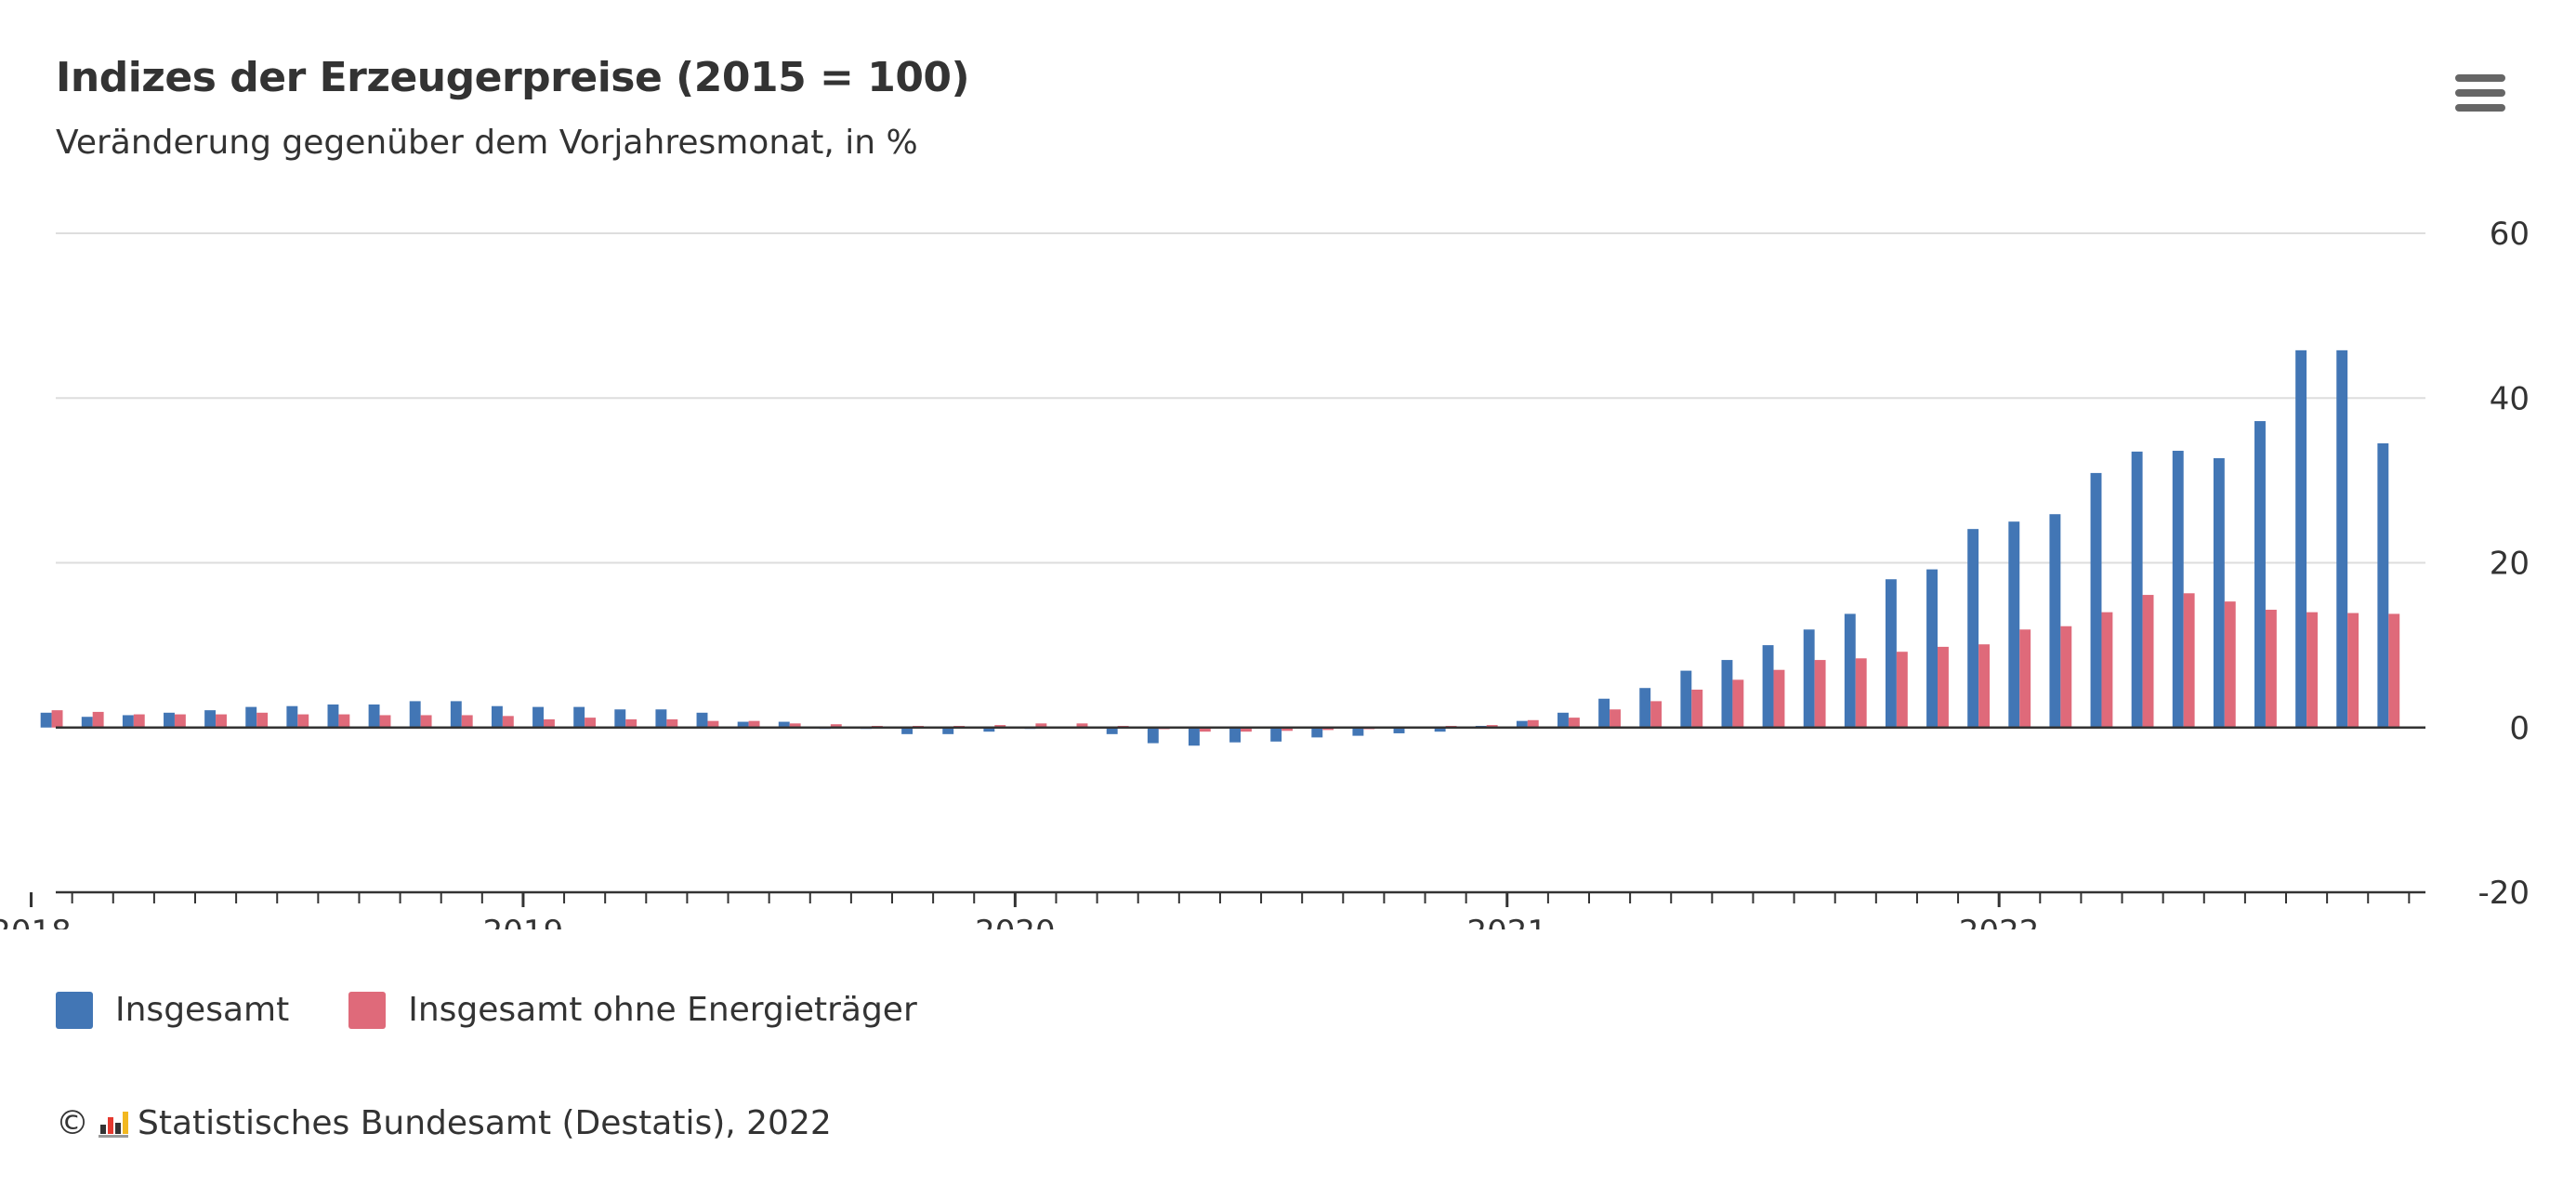  I want to click on legend-swatch-insgesamt, so click(74, 1010).